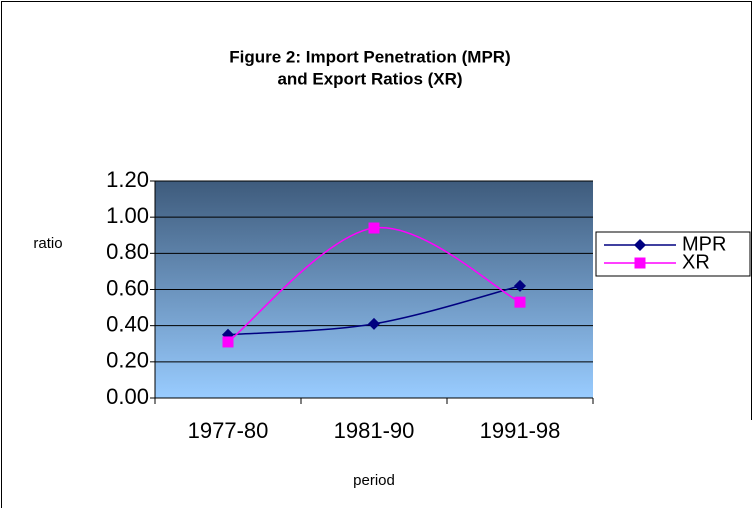 The width and height of the screenshot is (754, 508). What do you see at coordinates (47, 243) in the screenshot?
I see `y-axis-label: ratio` at bounding box center [47, 243].